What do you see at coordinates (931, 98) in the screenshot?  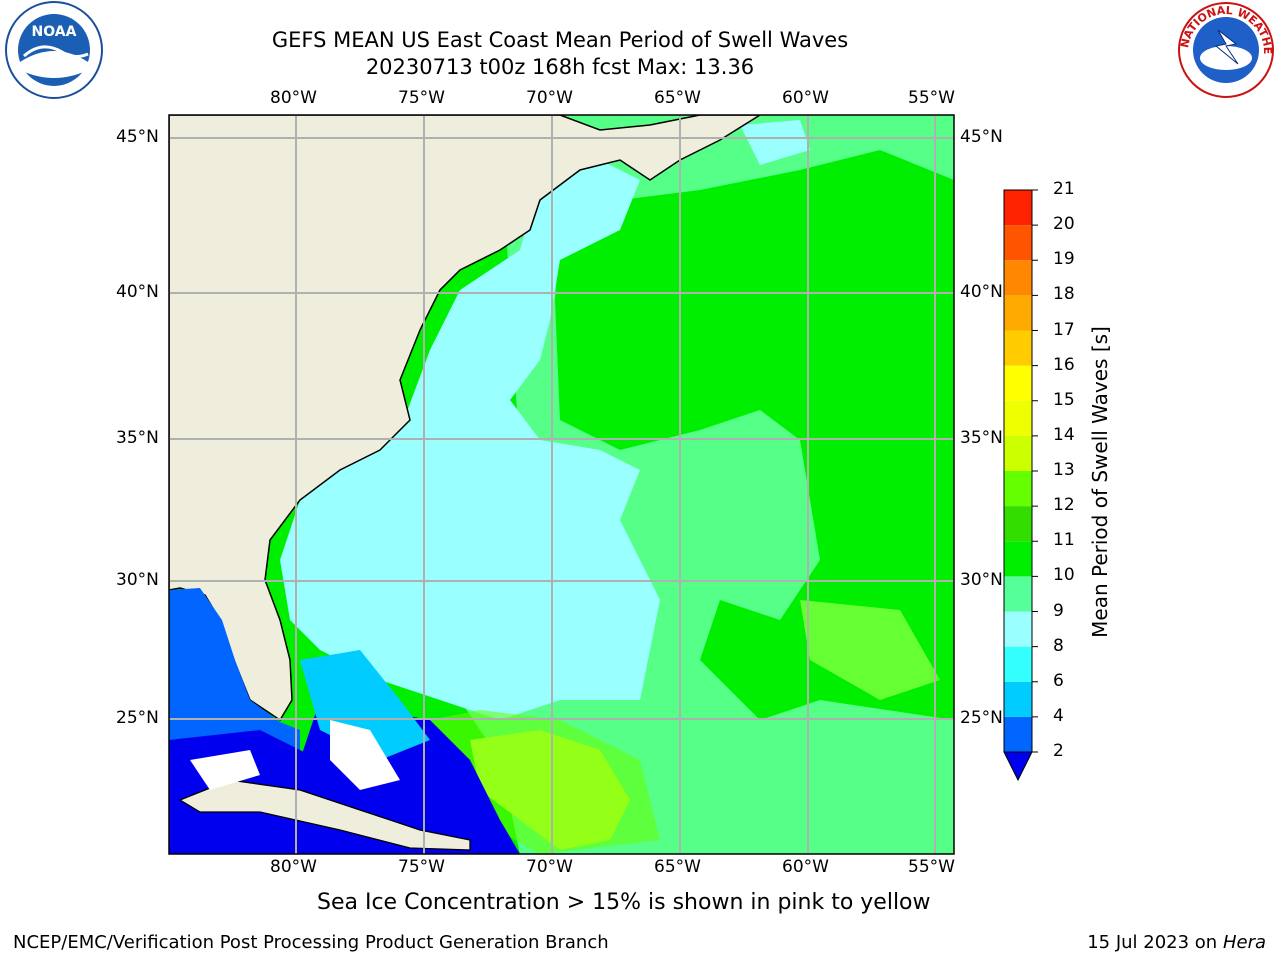 I see `lon-label-top: 55°W` at bounding box center [931, 98].